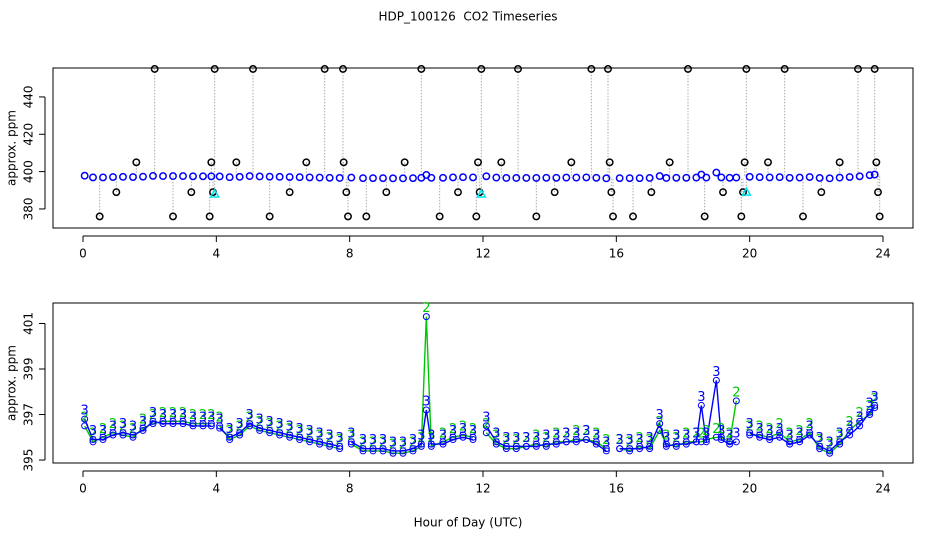  What do you see at coordinates (480, 416) in the screenshot?
I see `series-line` at bounding box center [480, 416].